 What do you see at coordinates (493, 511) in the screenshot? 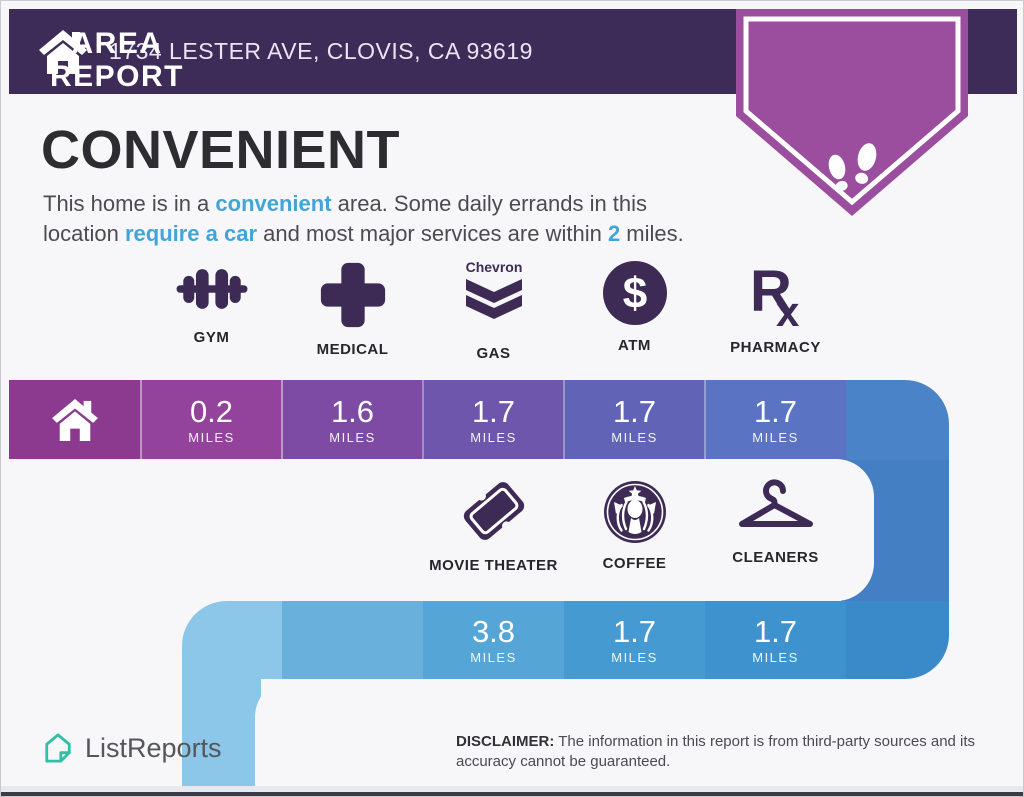
I see `movie-ticket-icon` at bounding box center [493, 511].